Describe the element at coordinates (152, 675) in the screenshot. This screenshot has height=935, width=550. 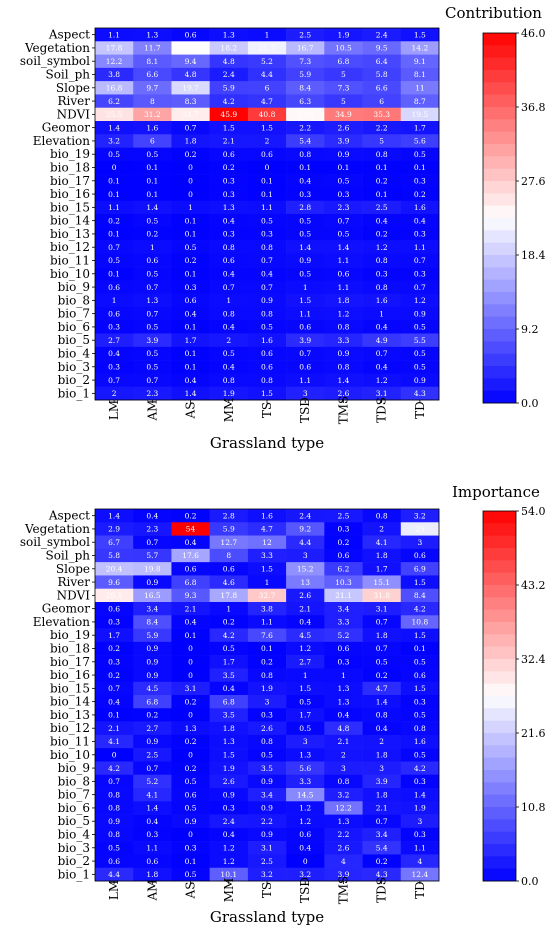
I see `cell-value-label: 0.9` at that location.